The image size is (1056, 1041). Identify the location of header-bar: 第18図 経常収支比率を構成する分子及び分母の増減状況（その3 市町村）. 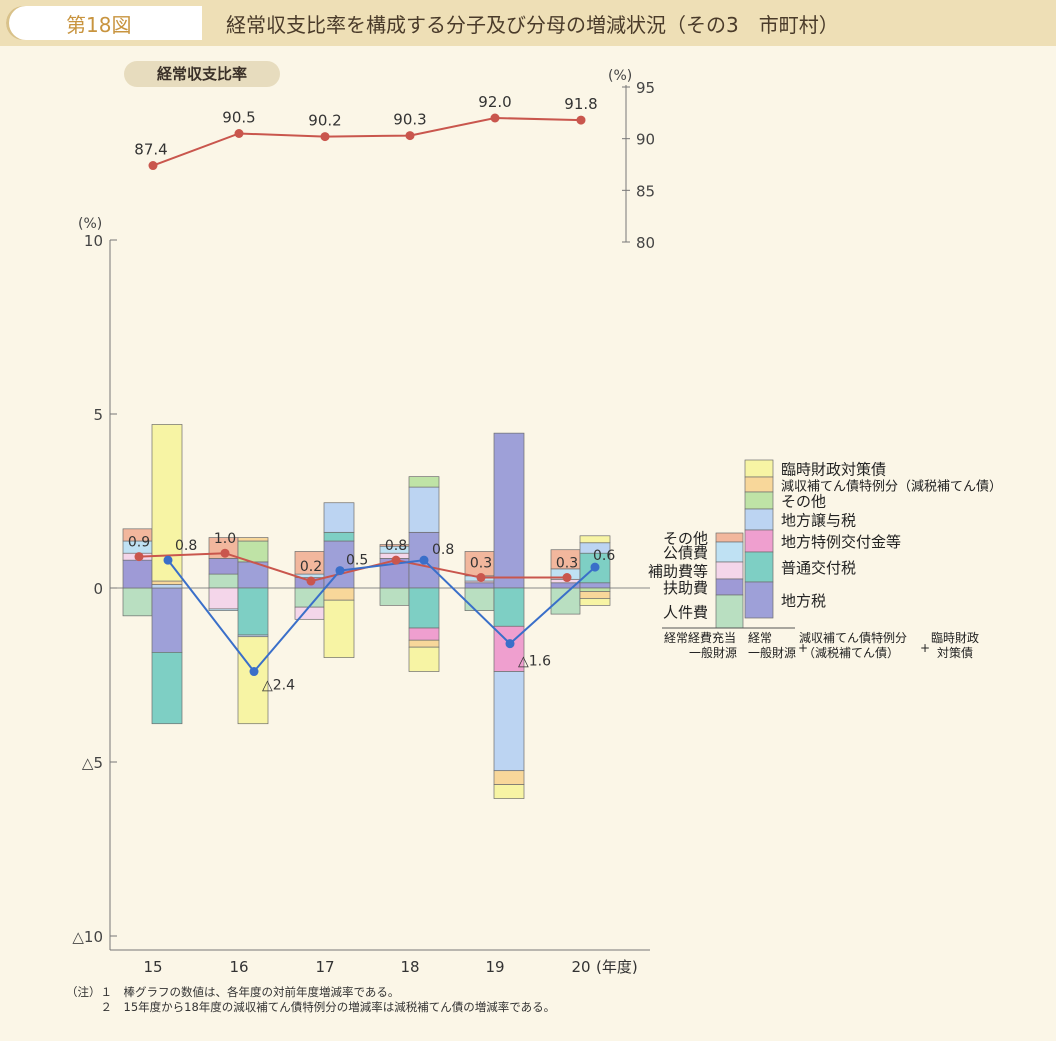
(528, 23).